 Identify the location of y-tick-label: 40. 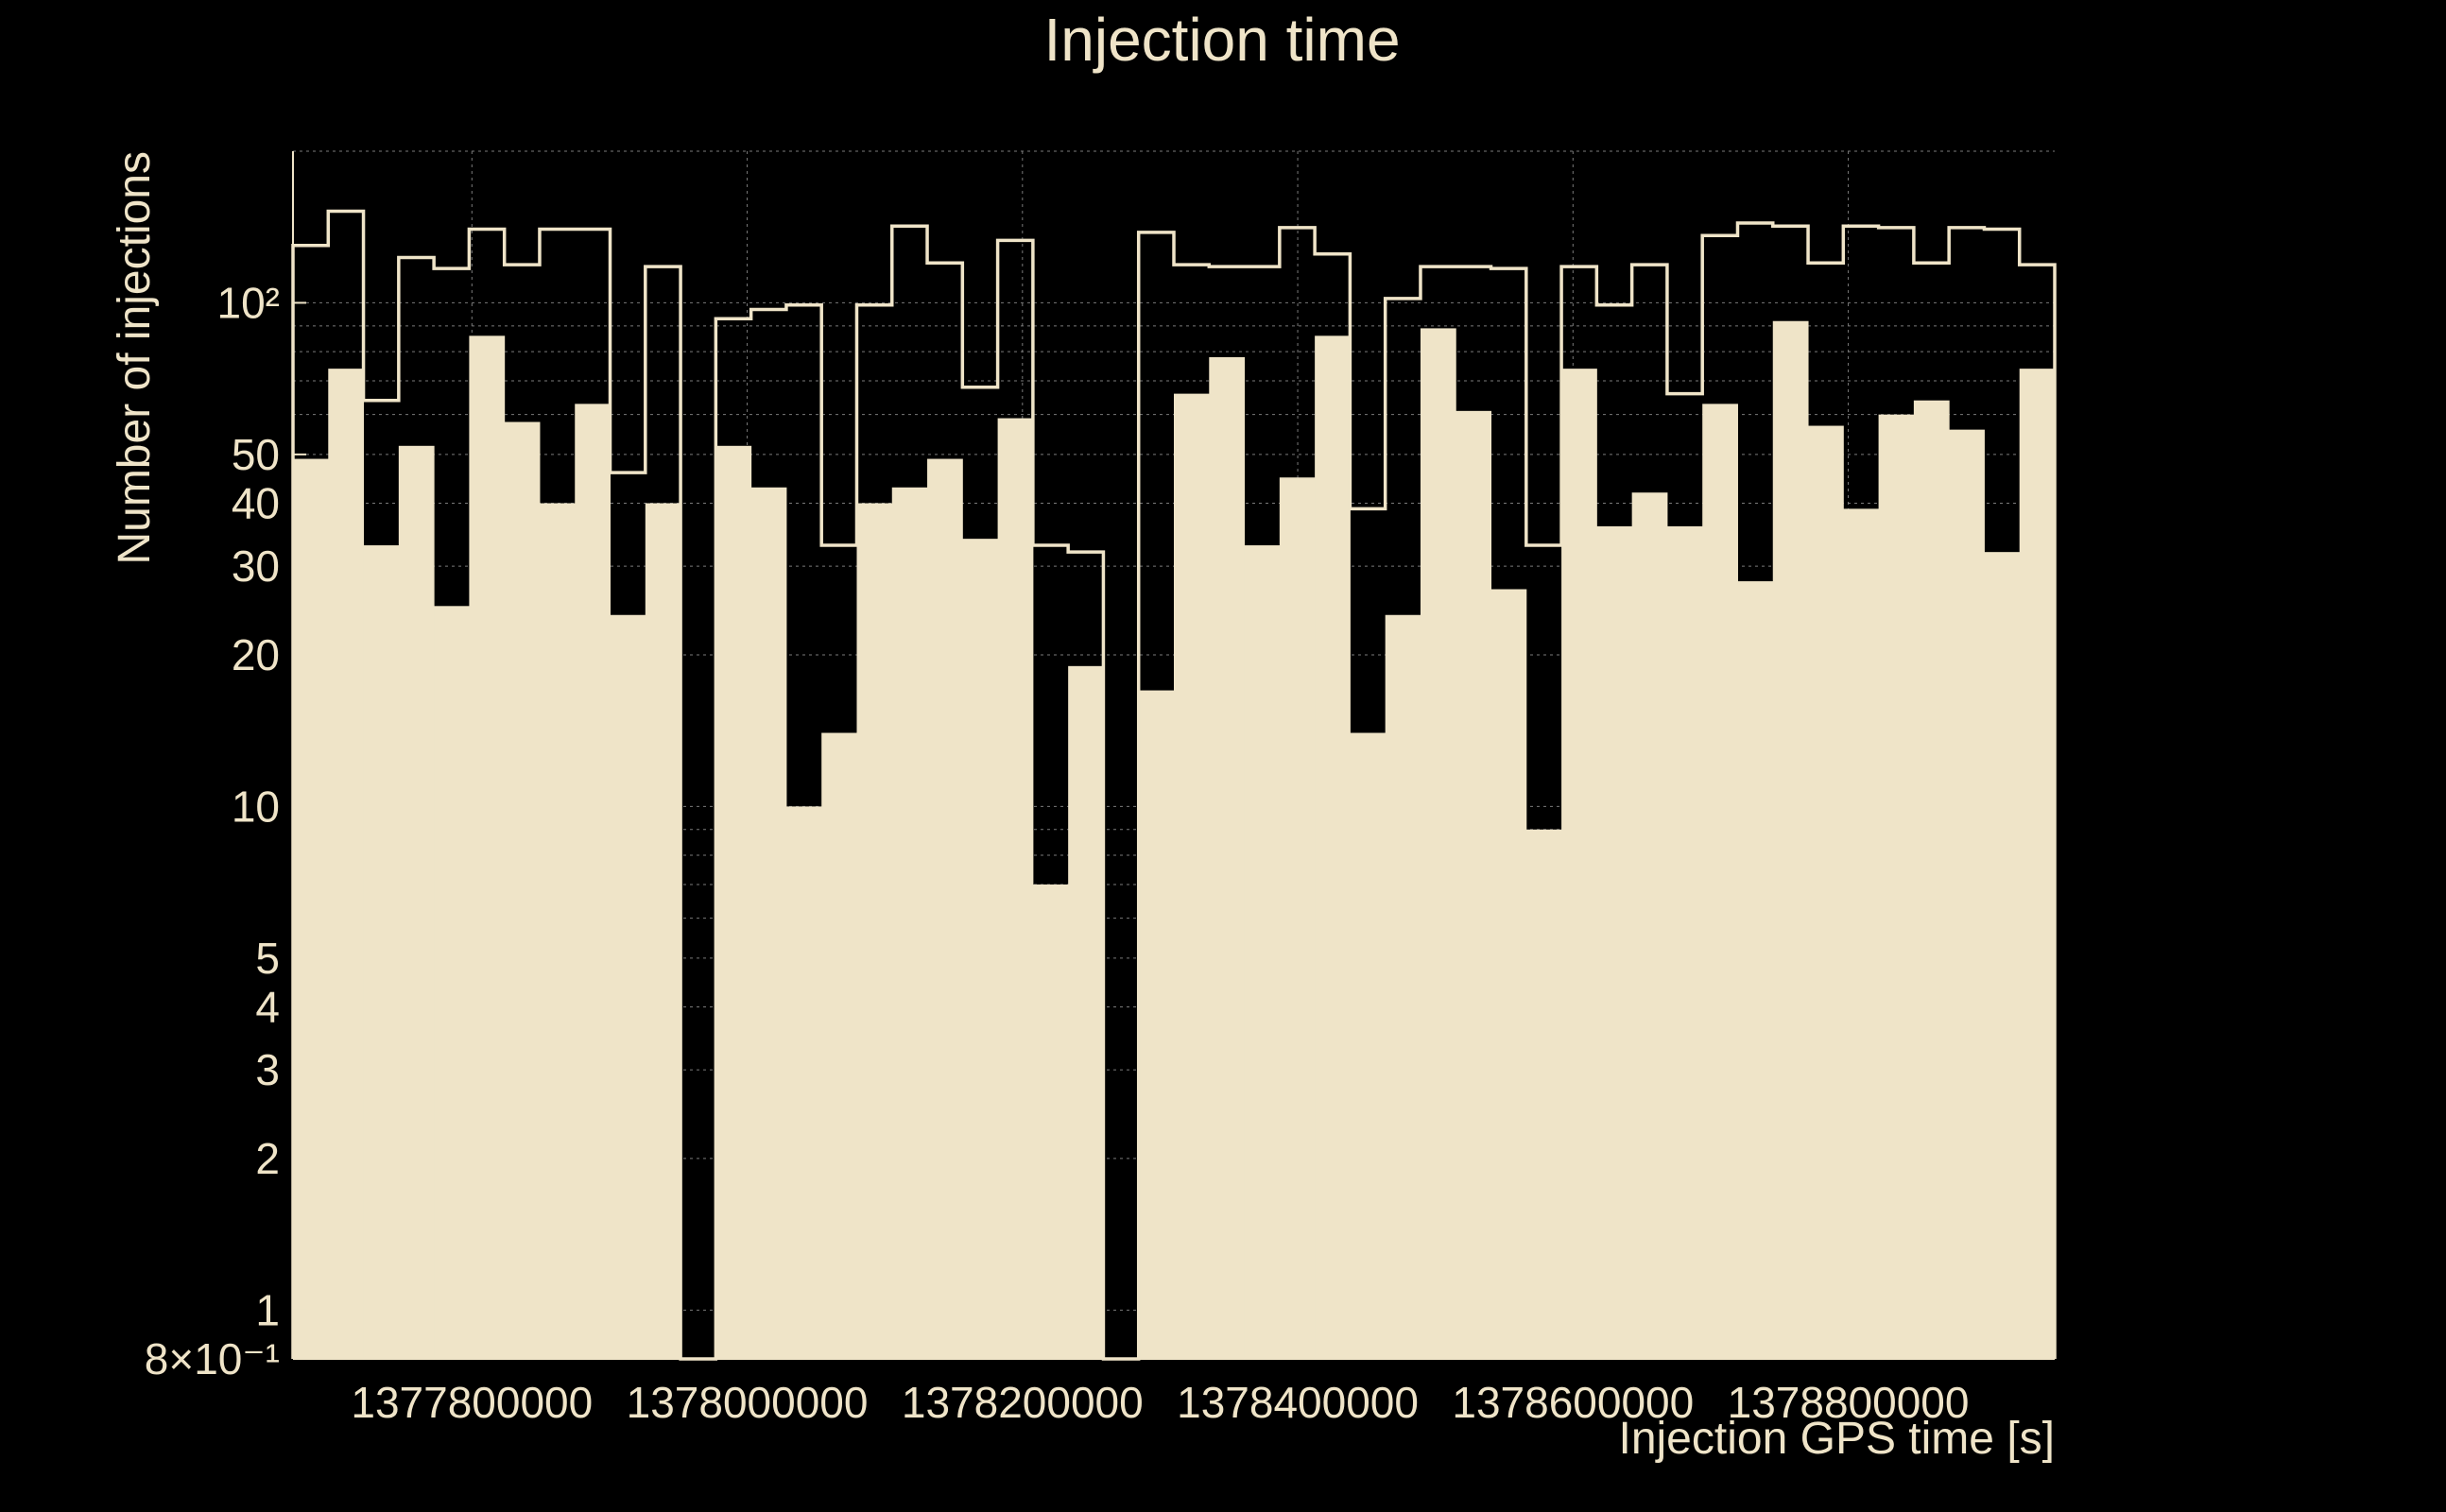
(256, 503).